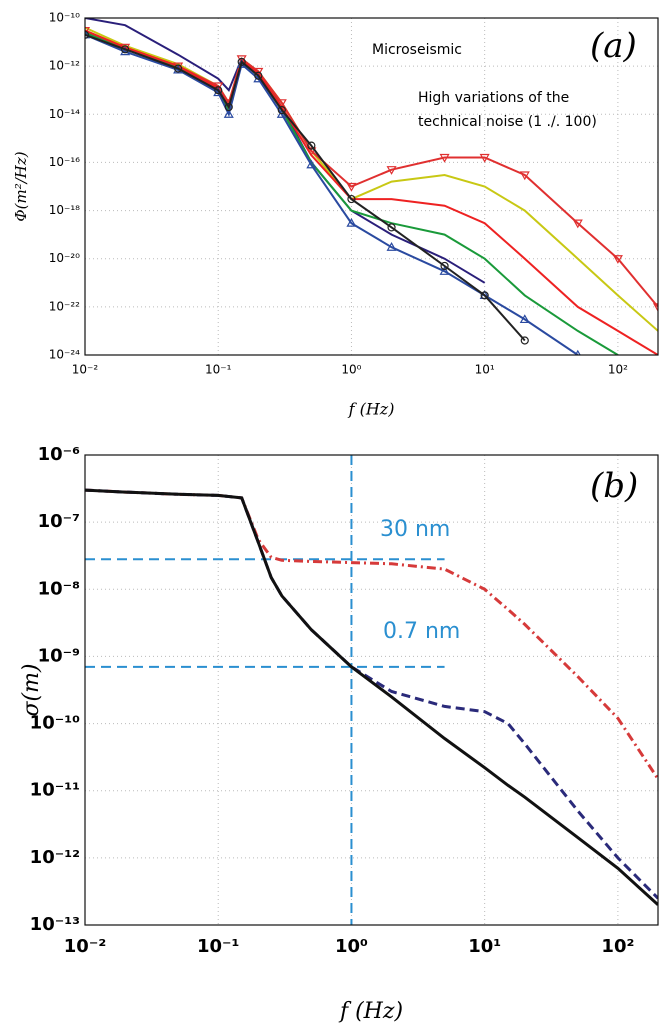  I want to click on y-tick-label: 10⁻⁷, so click(59, 521).